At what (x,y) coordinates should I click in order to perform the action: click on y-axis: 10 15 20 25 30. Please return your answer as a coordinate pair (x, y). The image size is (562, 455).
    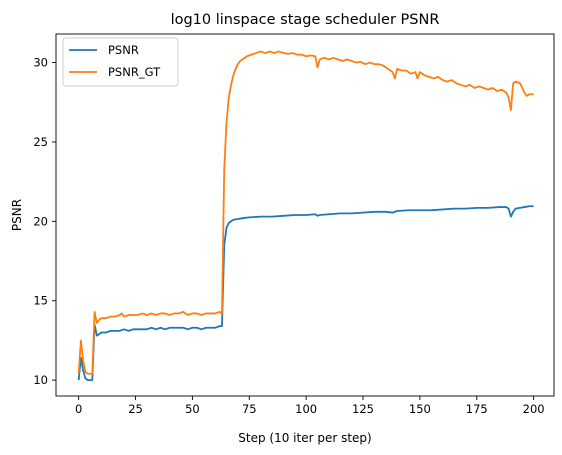
    Looking at the image, I should click on (44, 221).